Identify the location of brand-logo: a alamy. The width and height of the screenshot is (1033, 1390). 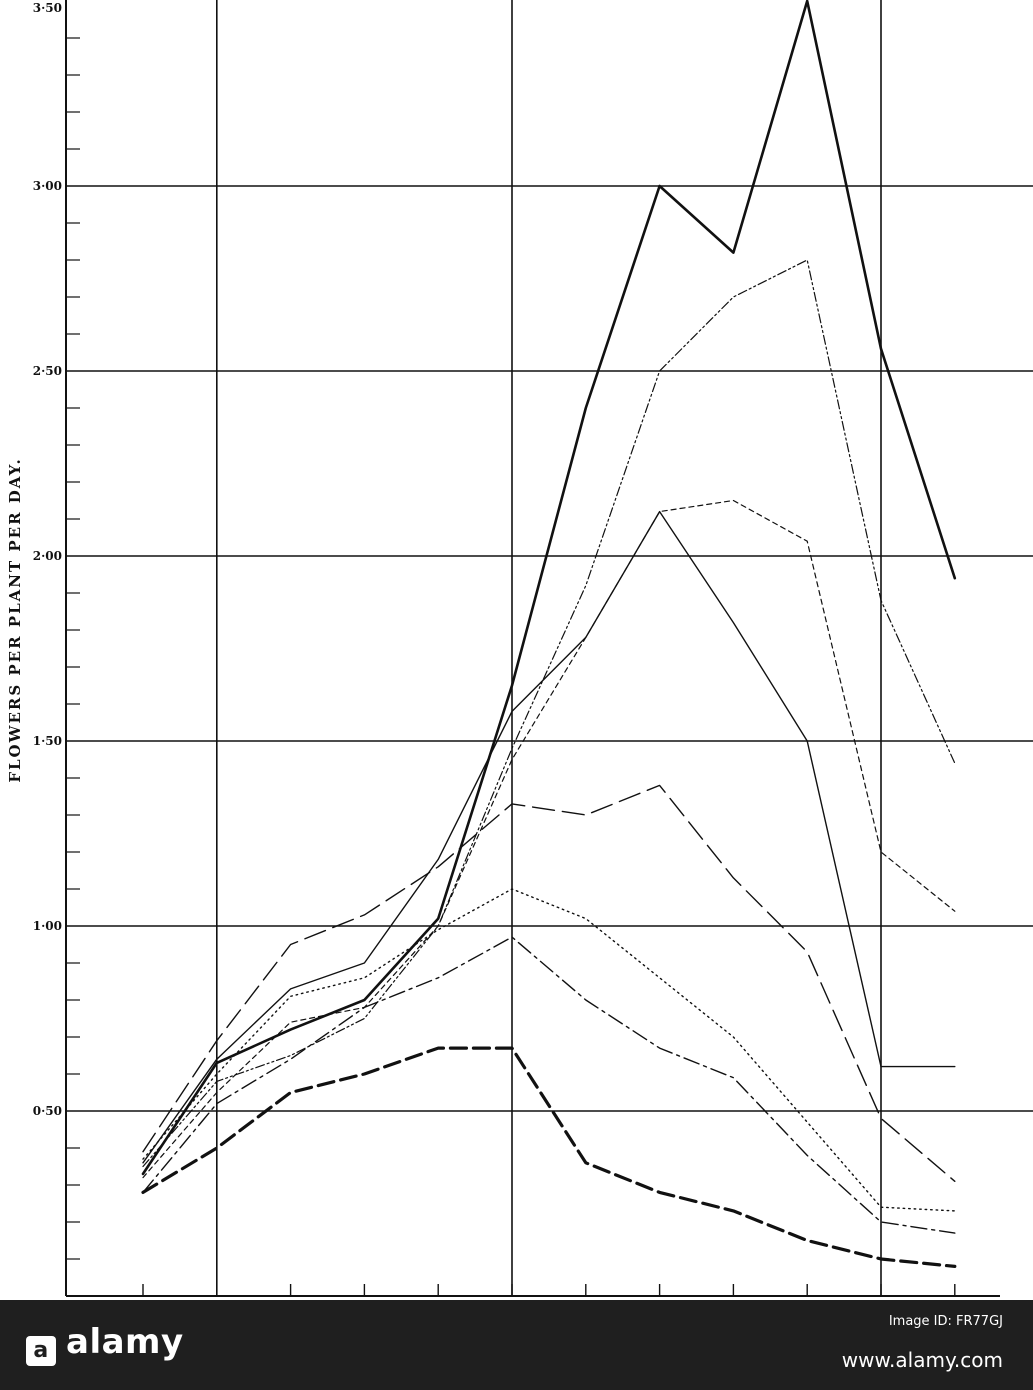
(105, 1344).